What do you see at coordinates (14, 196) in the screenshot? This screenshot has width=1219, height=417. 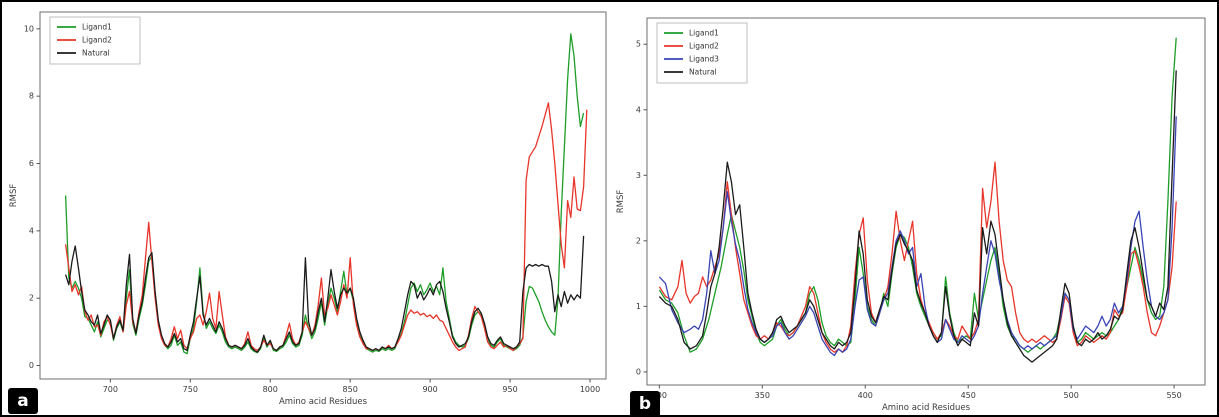 I see `panel-a-ylabel: RMSF` at bounding box center [14, 196].